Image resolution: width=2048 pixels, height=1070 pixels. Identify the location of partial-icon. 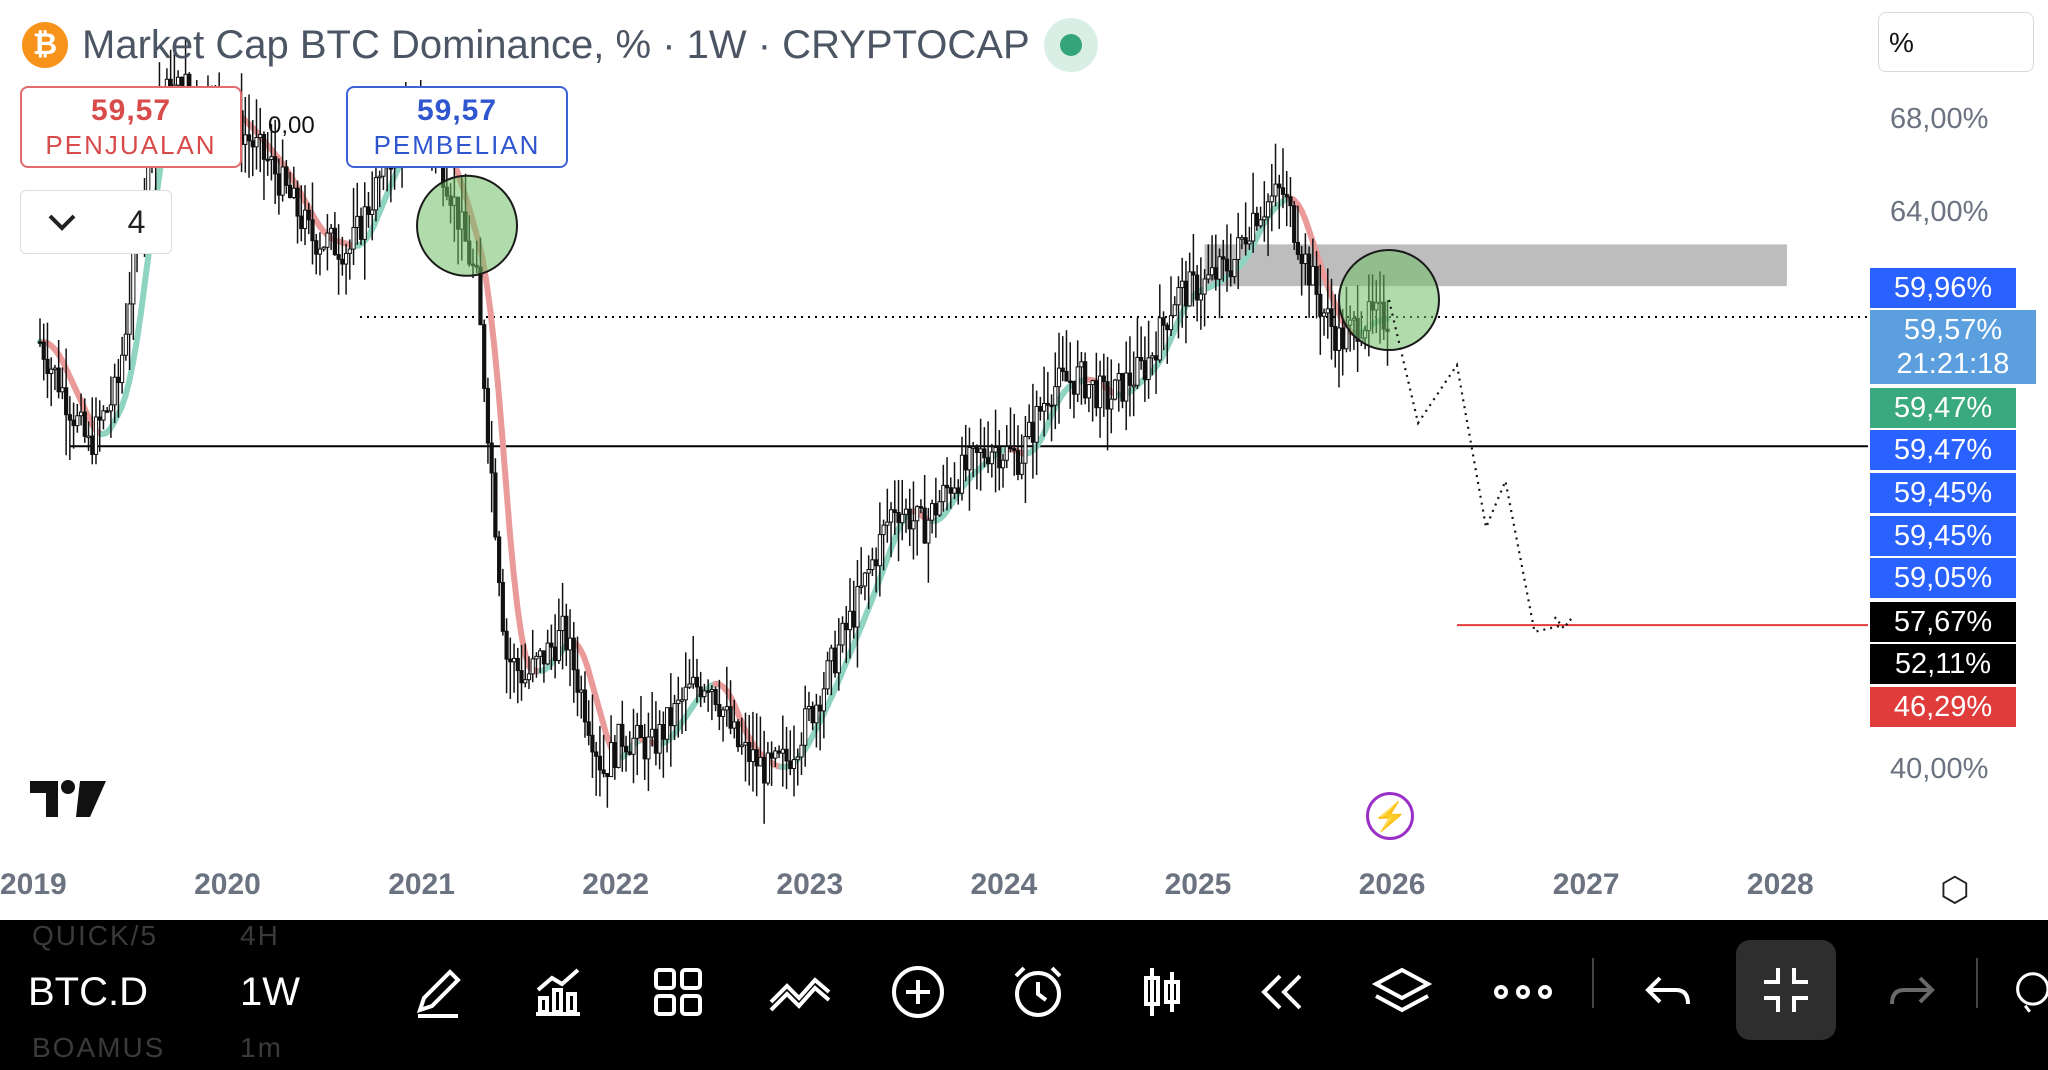
(2029, 992).